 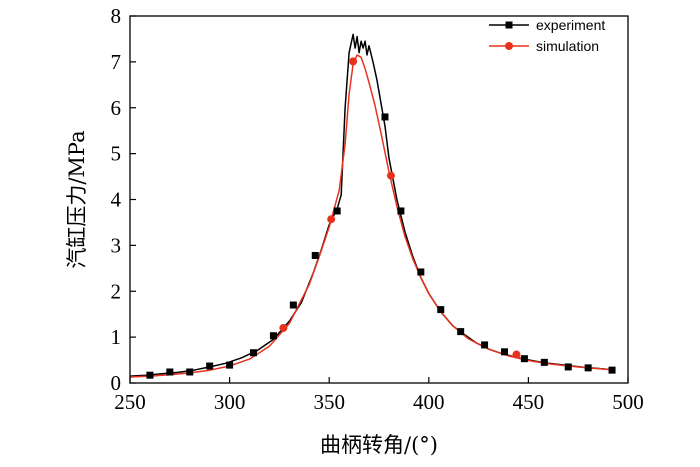 What do you see at coordinates (116, 62) in the screenshot?
I see `y-tick-label: 7` at bounding box center [116, 62].